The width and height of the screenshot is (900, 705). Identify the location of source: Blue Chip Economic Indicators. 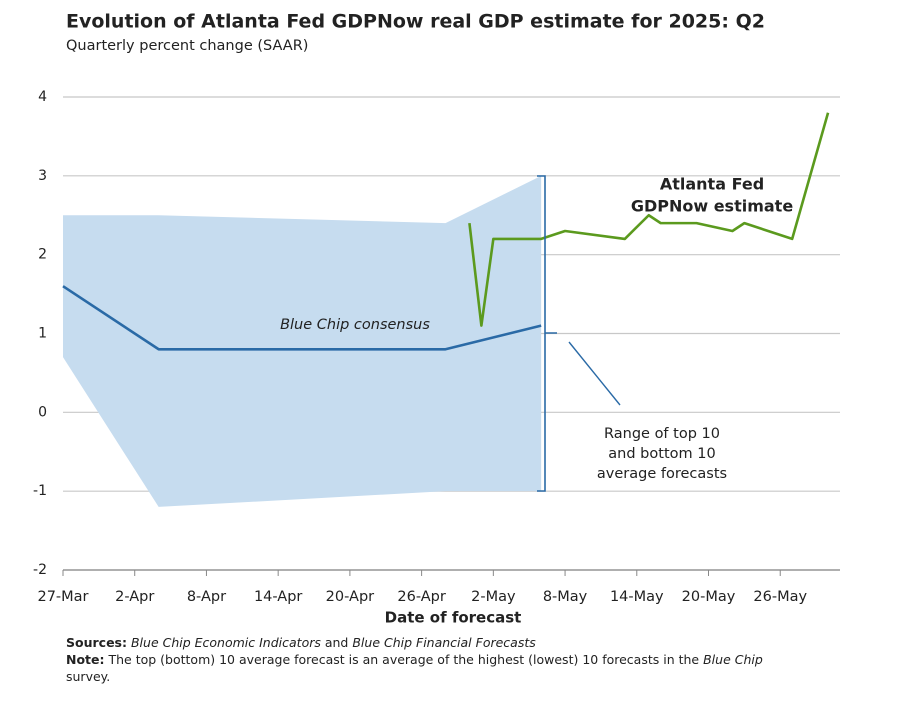
(225, 642).